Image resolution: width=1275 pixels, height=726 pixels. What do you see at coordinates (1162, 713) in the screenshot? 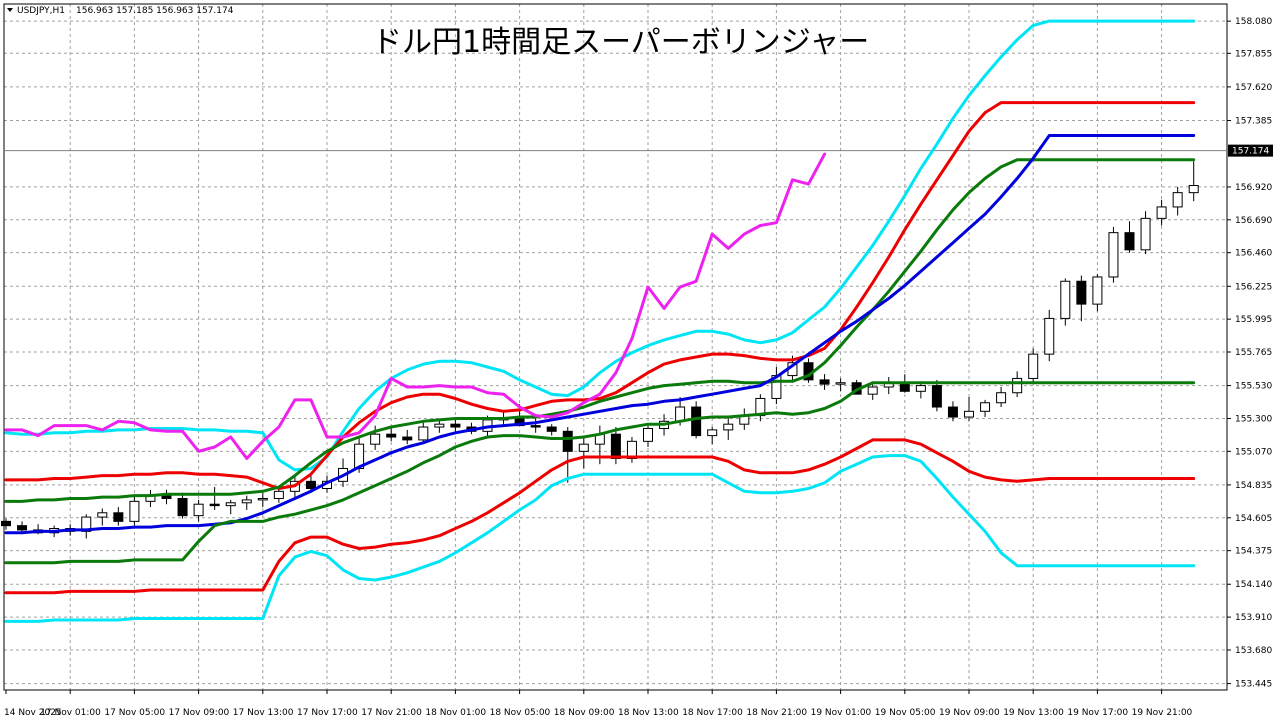
I see `x-tick-label: 19 Nov 21:00` at bounding box center [1162, 713].